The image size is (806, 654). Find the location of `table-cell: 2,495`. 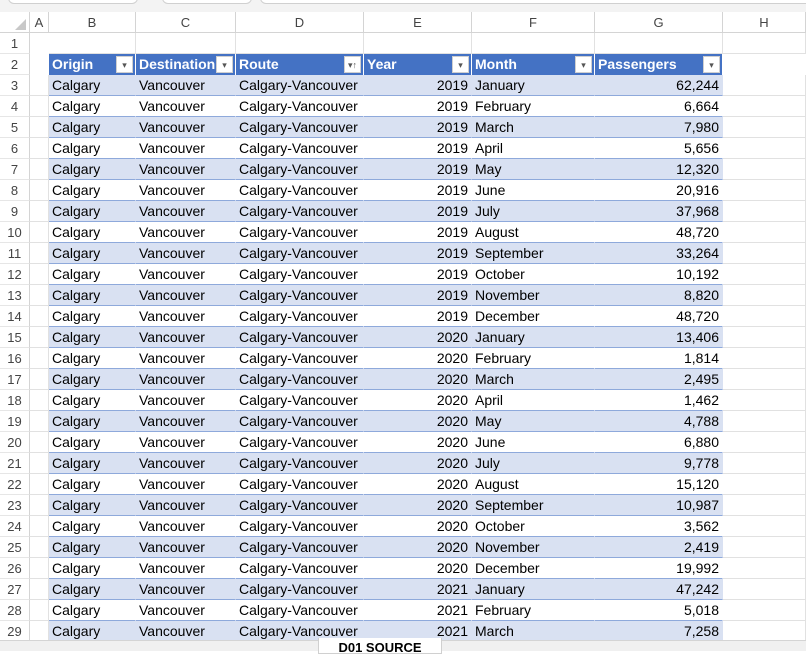

table-cell: 2,495 is located at coordinates (659, 379).